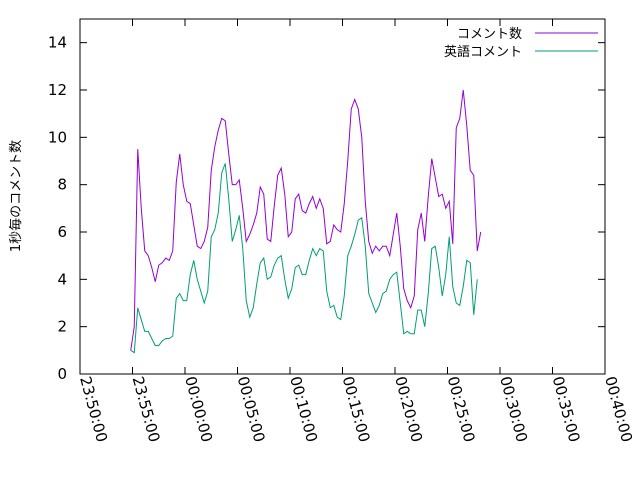  Describe the element at coordinates (303, 409) in the screenshot. I see `x-tick-label: 00:10:00` at that location.